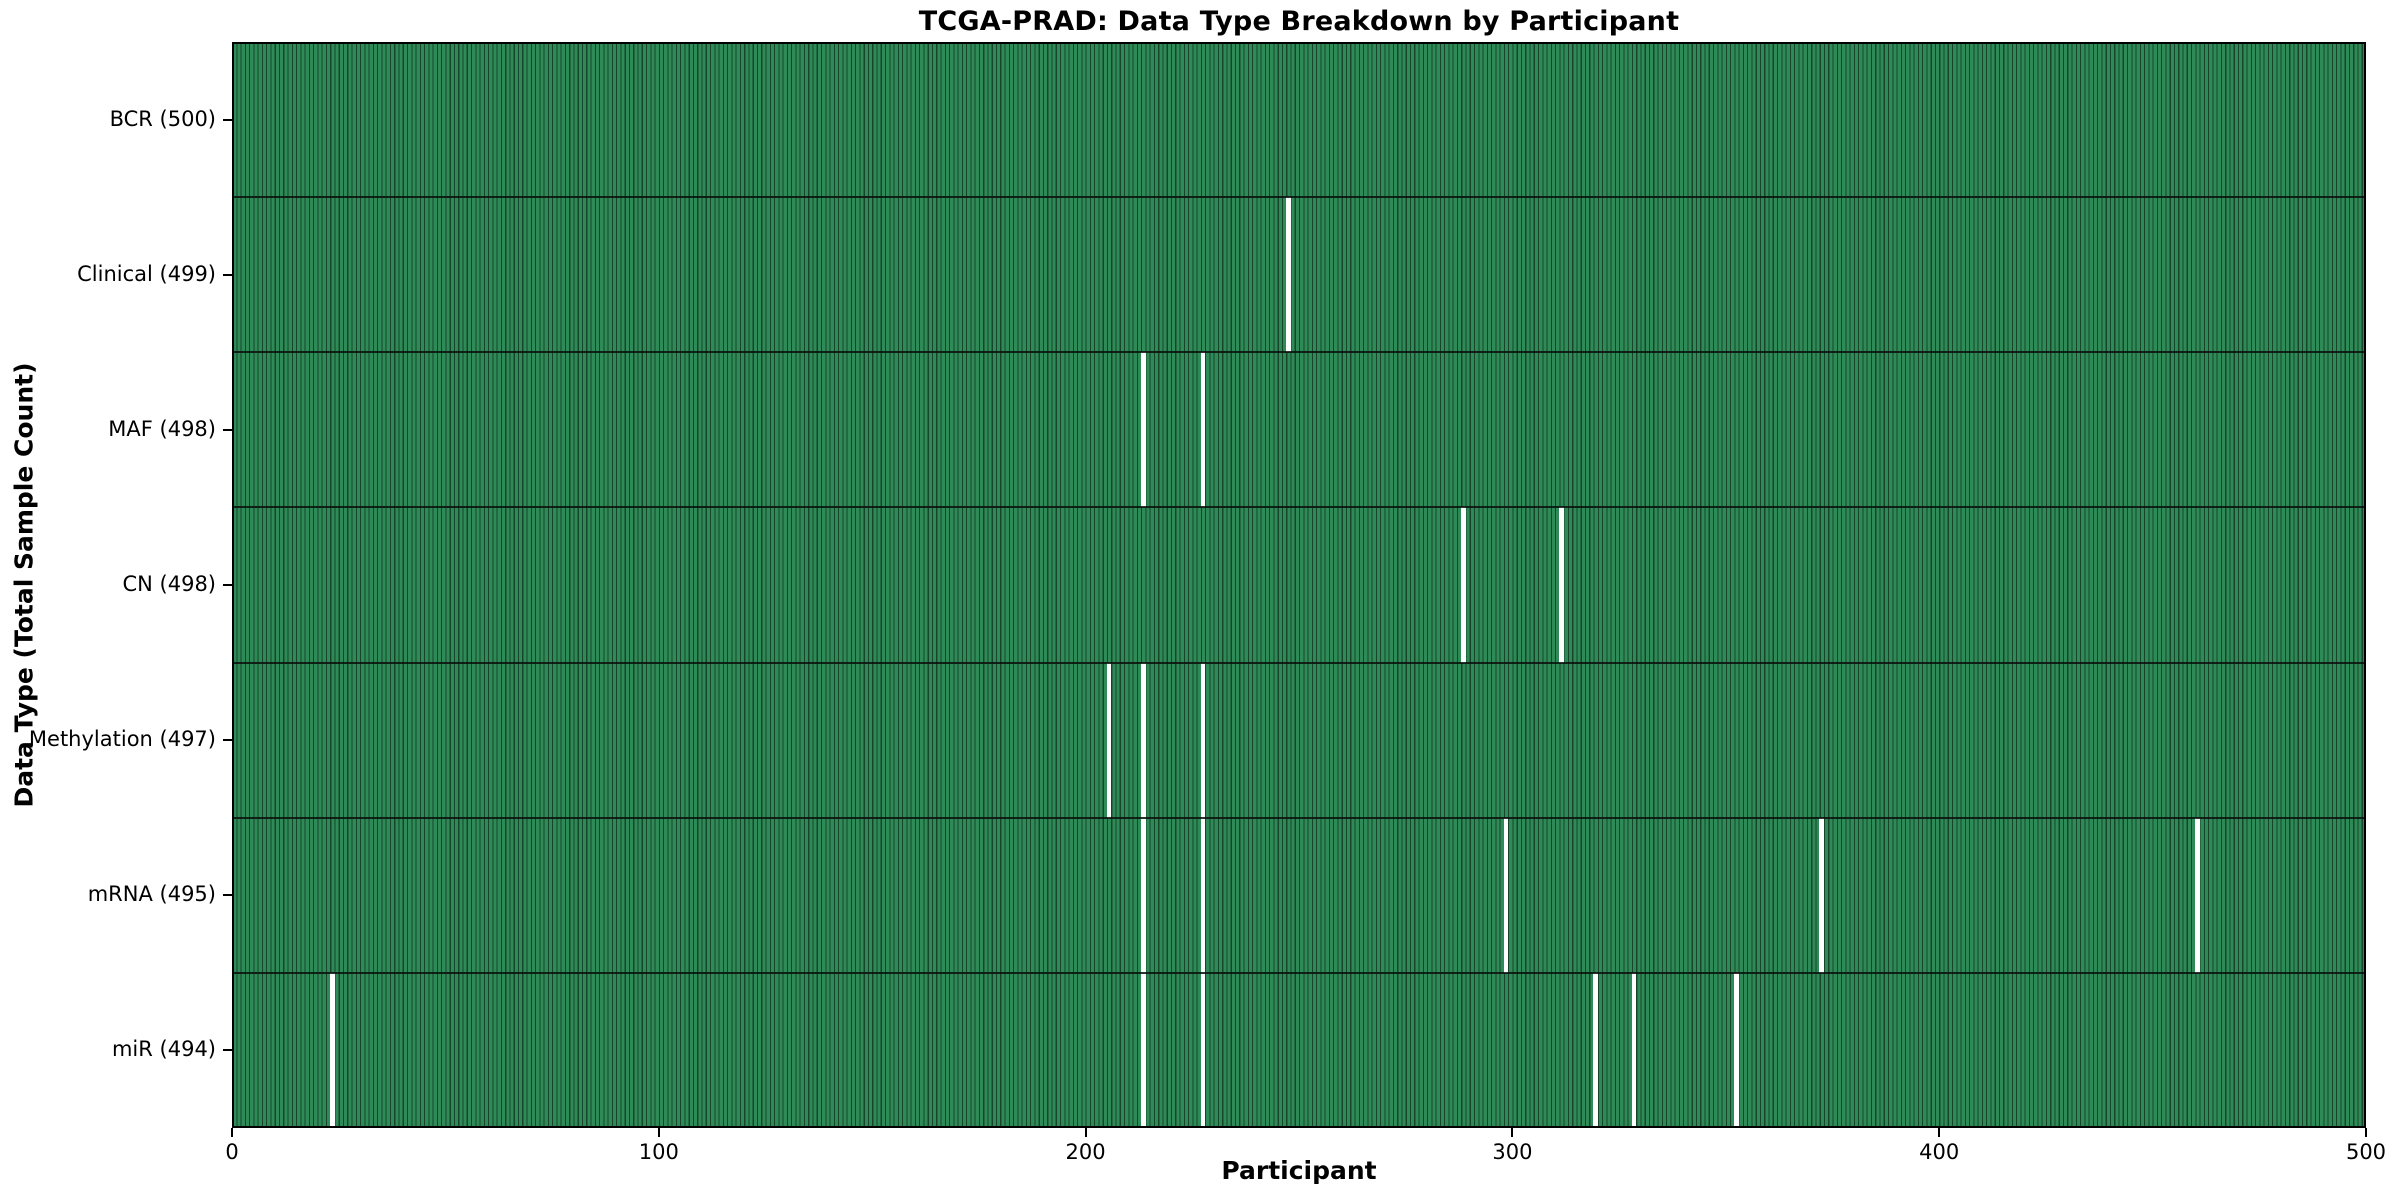  I want to click on row-band-maf, so click(1299, 430).